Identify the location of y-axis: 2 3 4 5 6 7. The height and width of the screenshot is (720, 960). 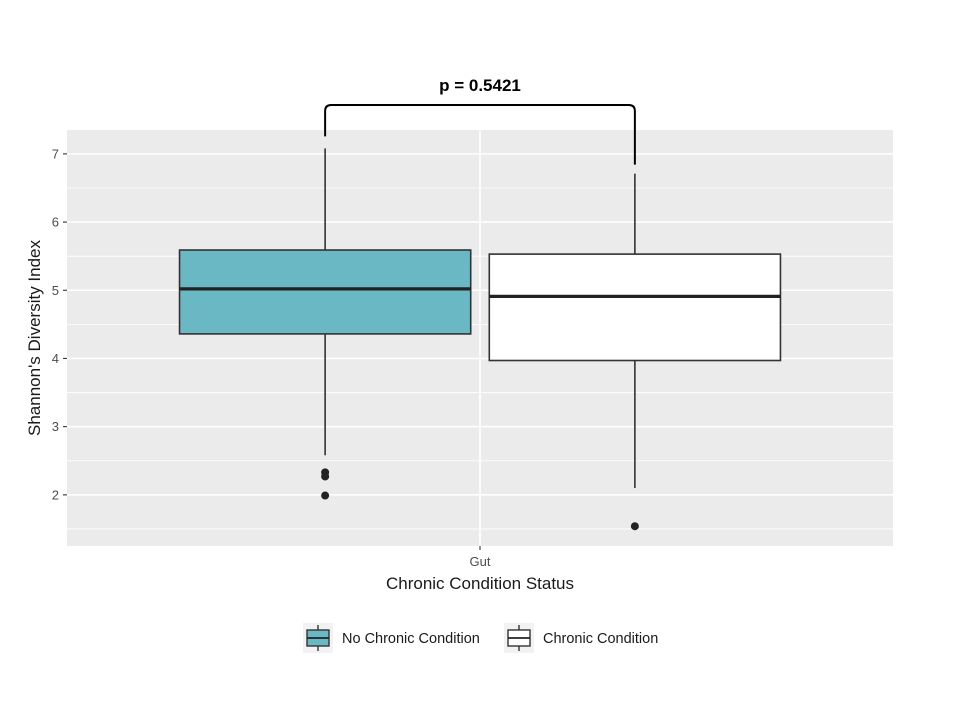
(59, 324).